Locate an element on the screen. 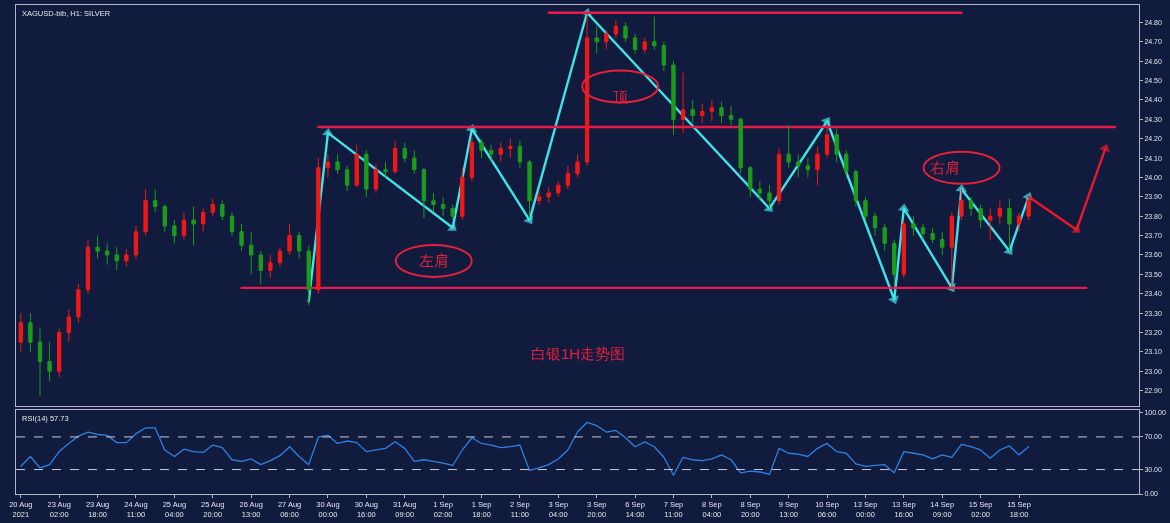  annotation: 白银1H走势图 is located at coordinates (578, 353).